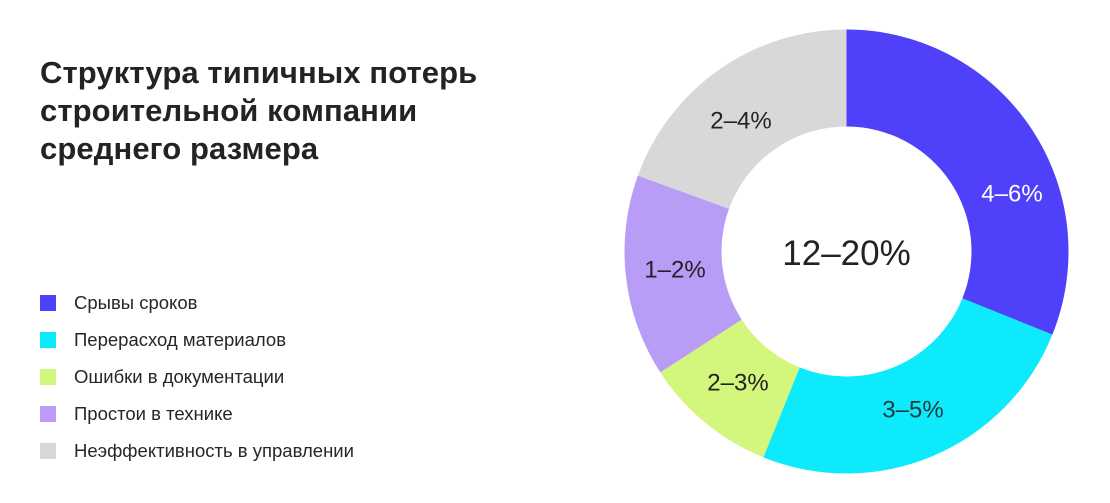  Describe the element at coordinates (1011, 194) in the screenshot. I see `slice-value-label: 4–6%` at that location.